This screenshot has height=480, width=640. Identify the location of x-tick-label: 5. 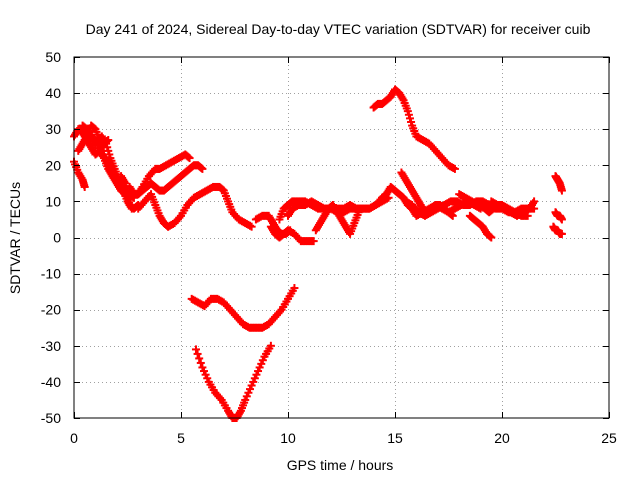
(181, 438).